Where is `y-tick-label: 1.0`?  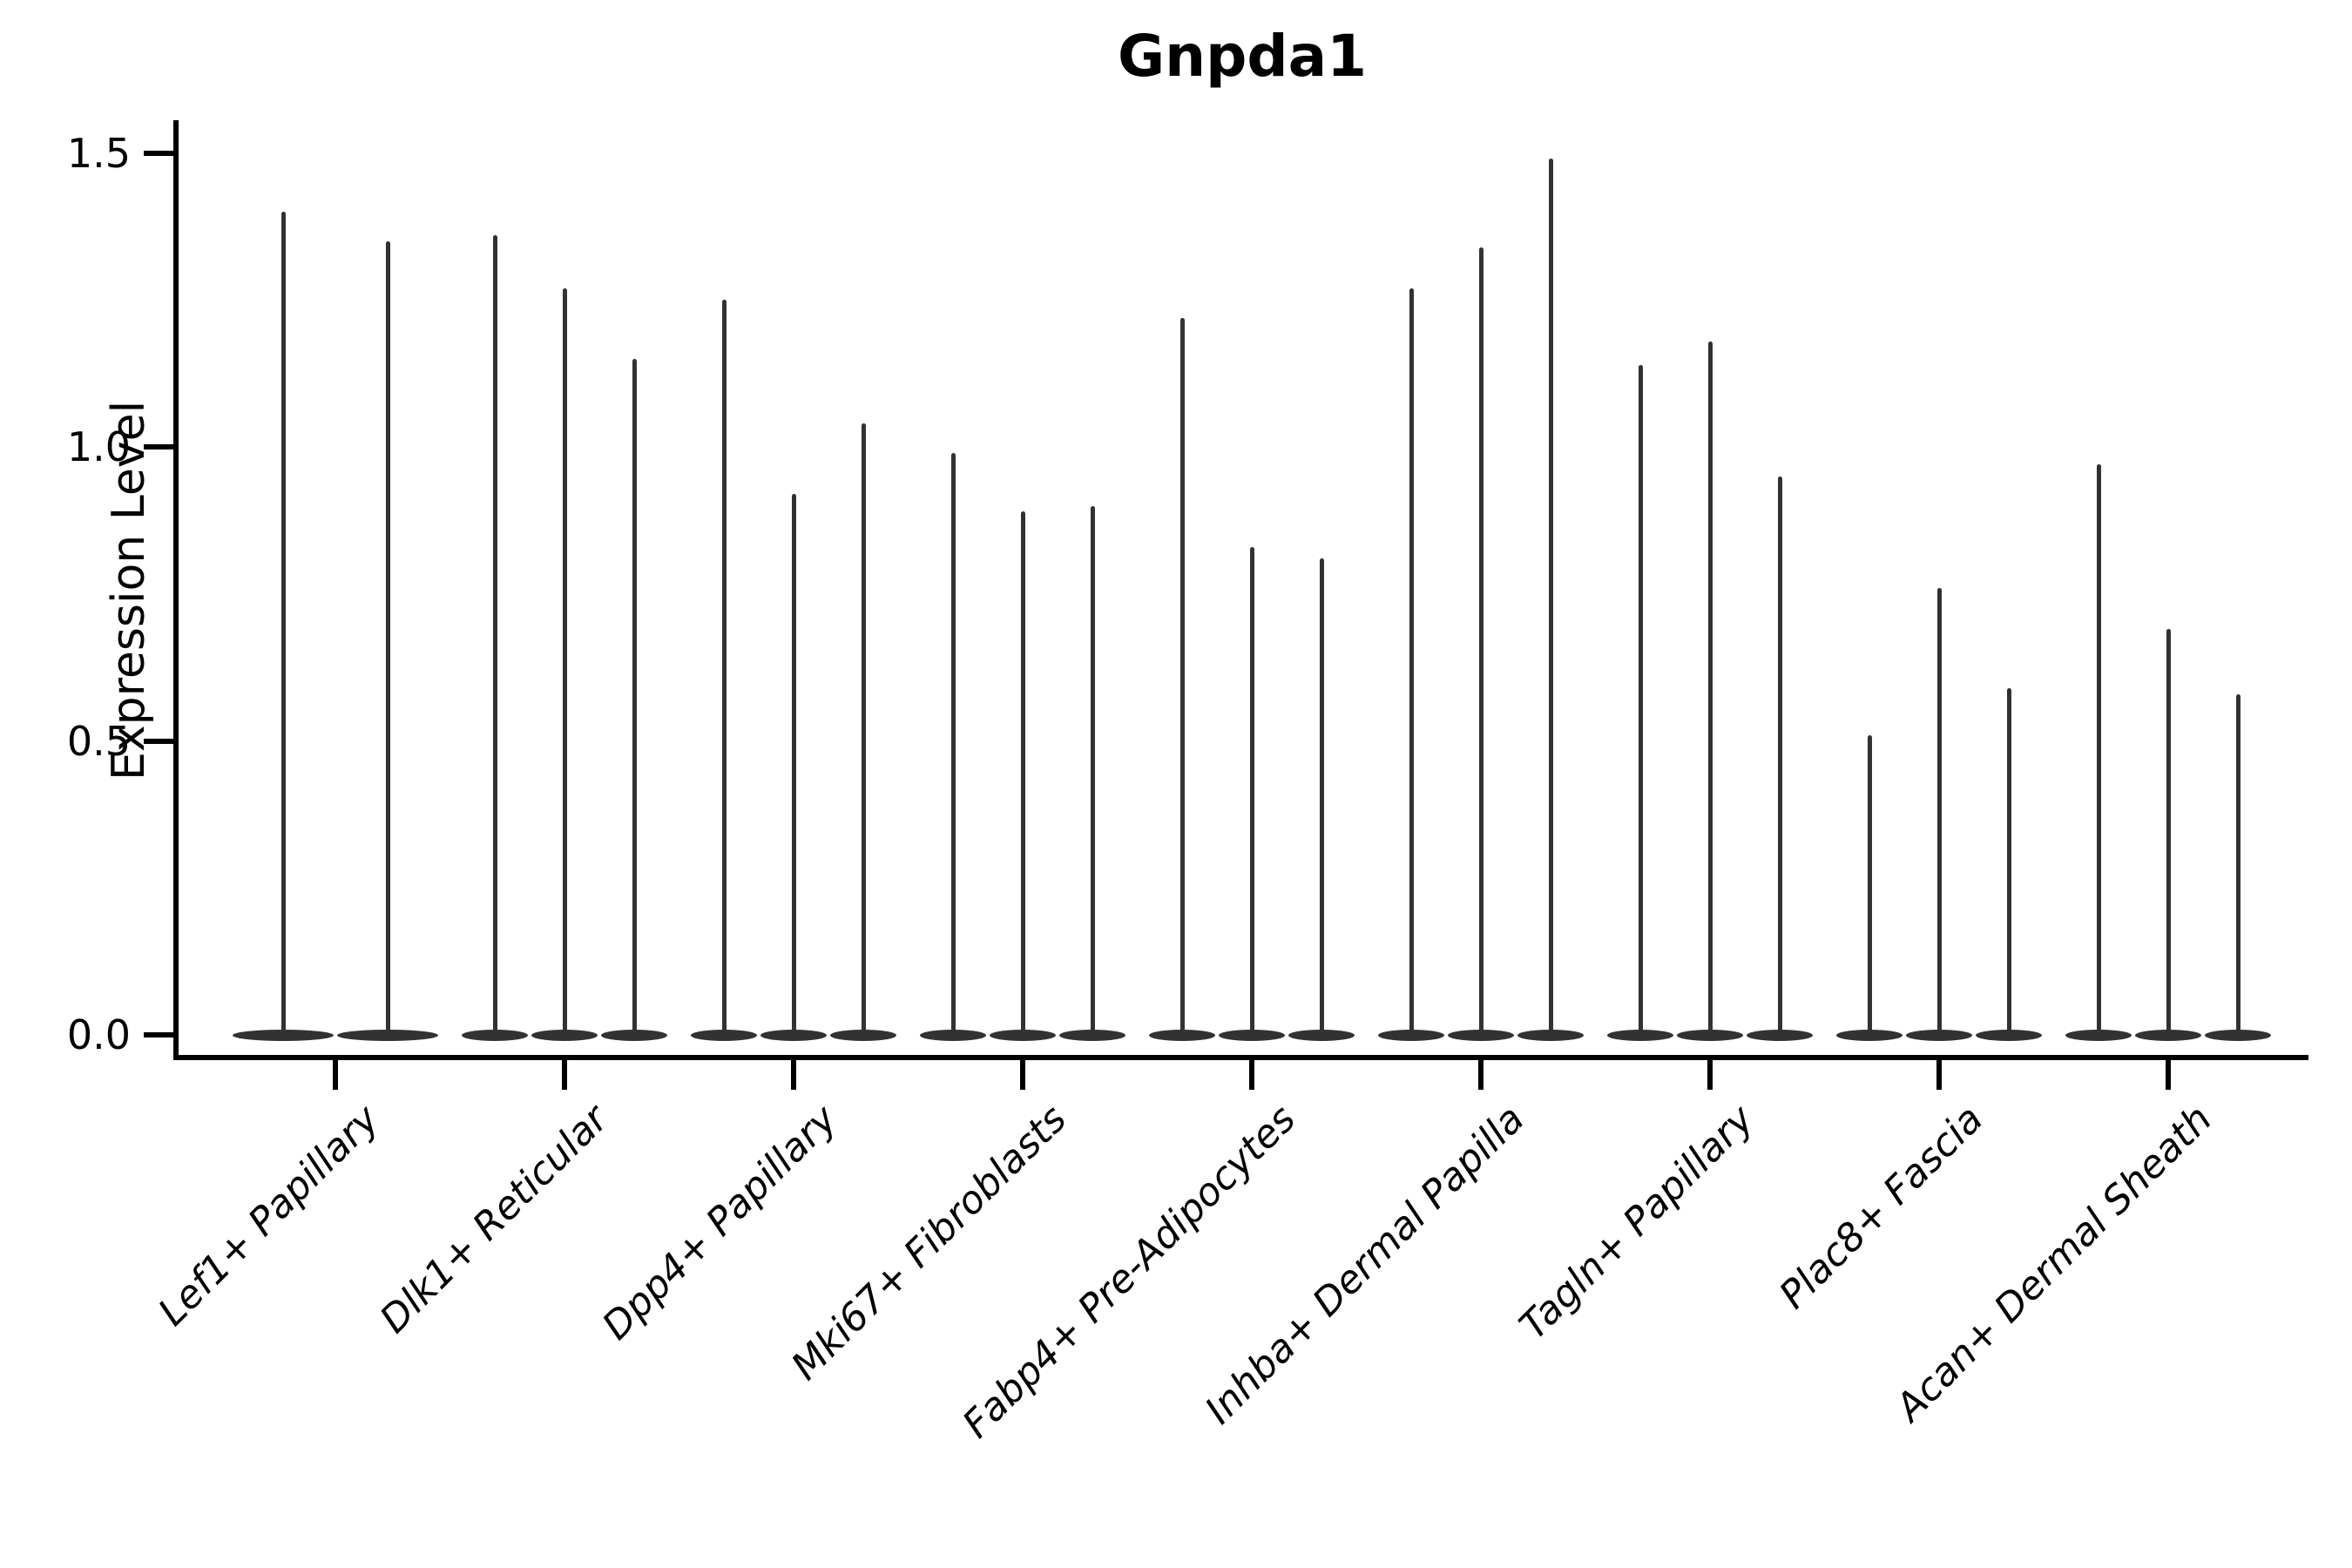
y-tick-label: 1.0 is located at coordinates (98, 446).